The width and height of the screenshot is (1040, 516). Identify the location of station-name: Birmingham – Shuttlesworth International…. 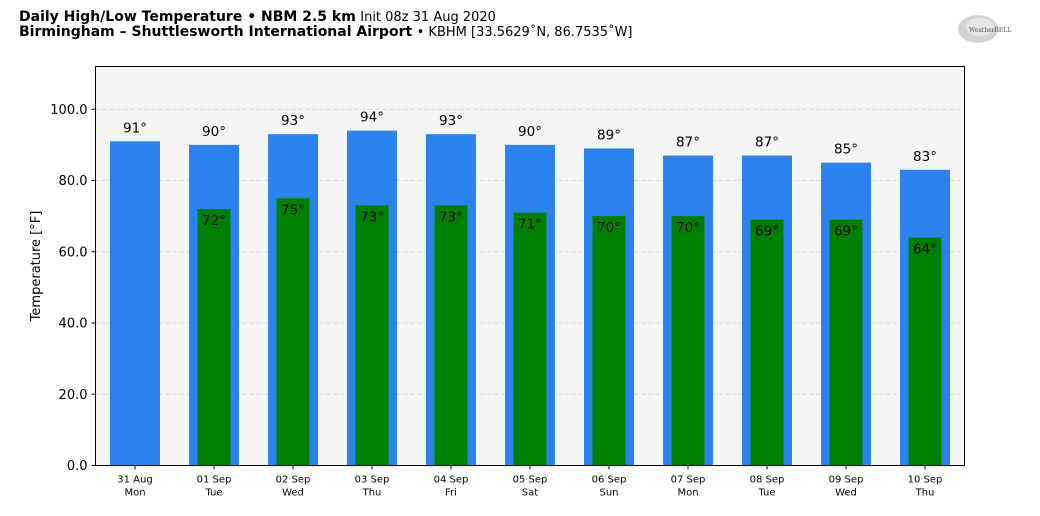
(216, 32).